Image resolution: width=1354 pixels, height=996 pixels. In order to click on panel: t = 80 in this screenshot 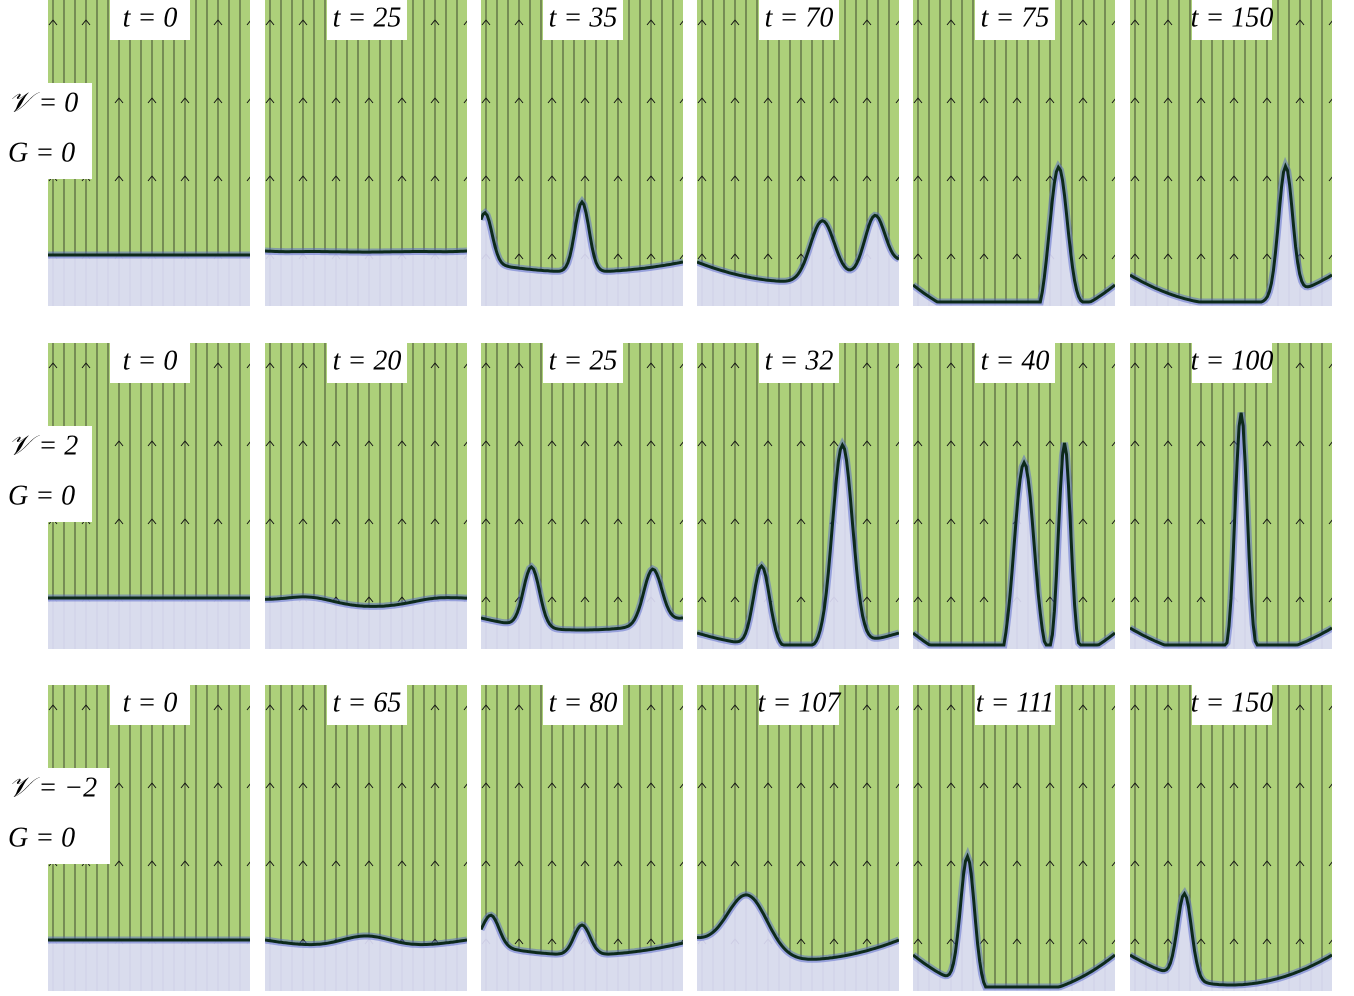, I will do `click(582, 838)`.